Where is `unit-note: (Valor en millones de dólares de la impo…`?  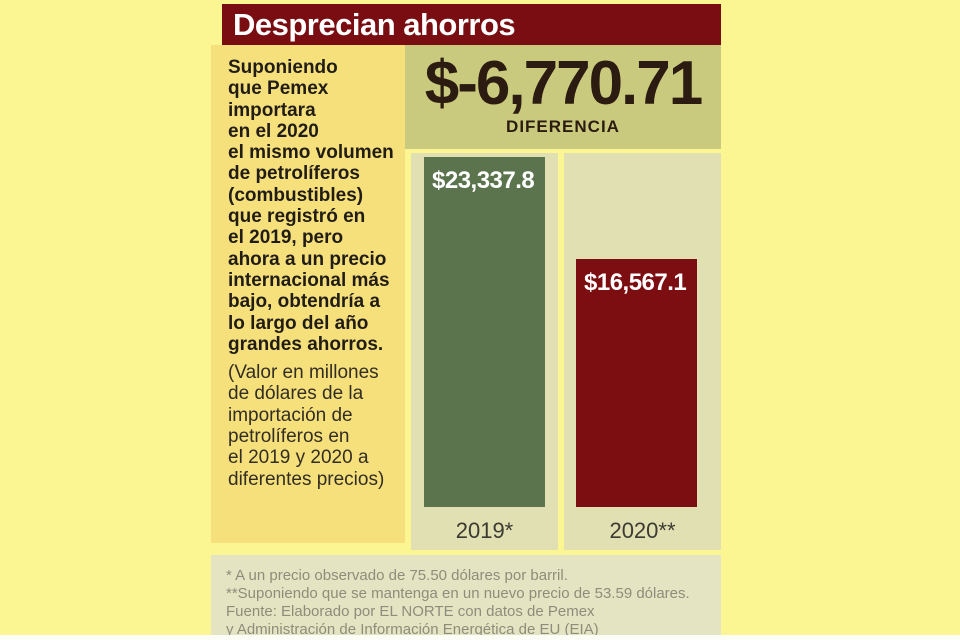 unit-note: (Valor en millones de dólares de la impo… is located at coordinates (306, 426).